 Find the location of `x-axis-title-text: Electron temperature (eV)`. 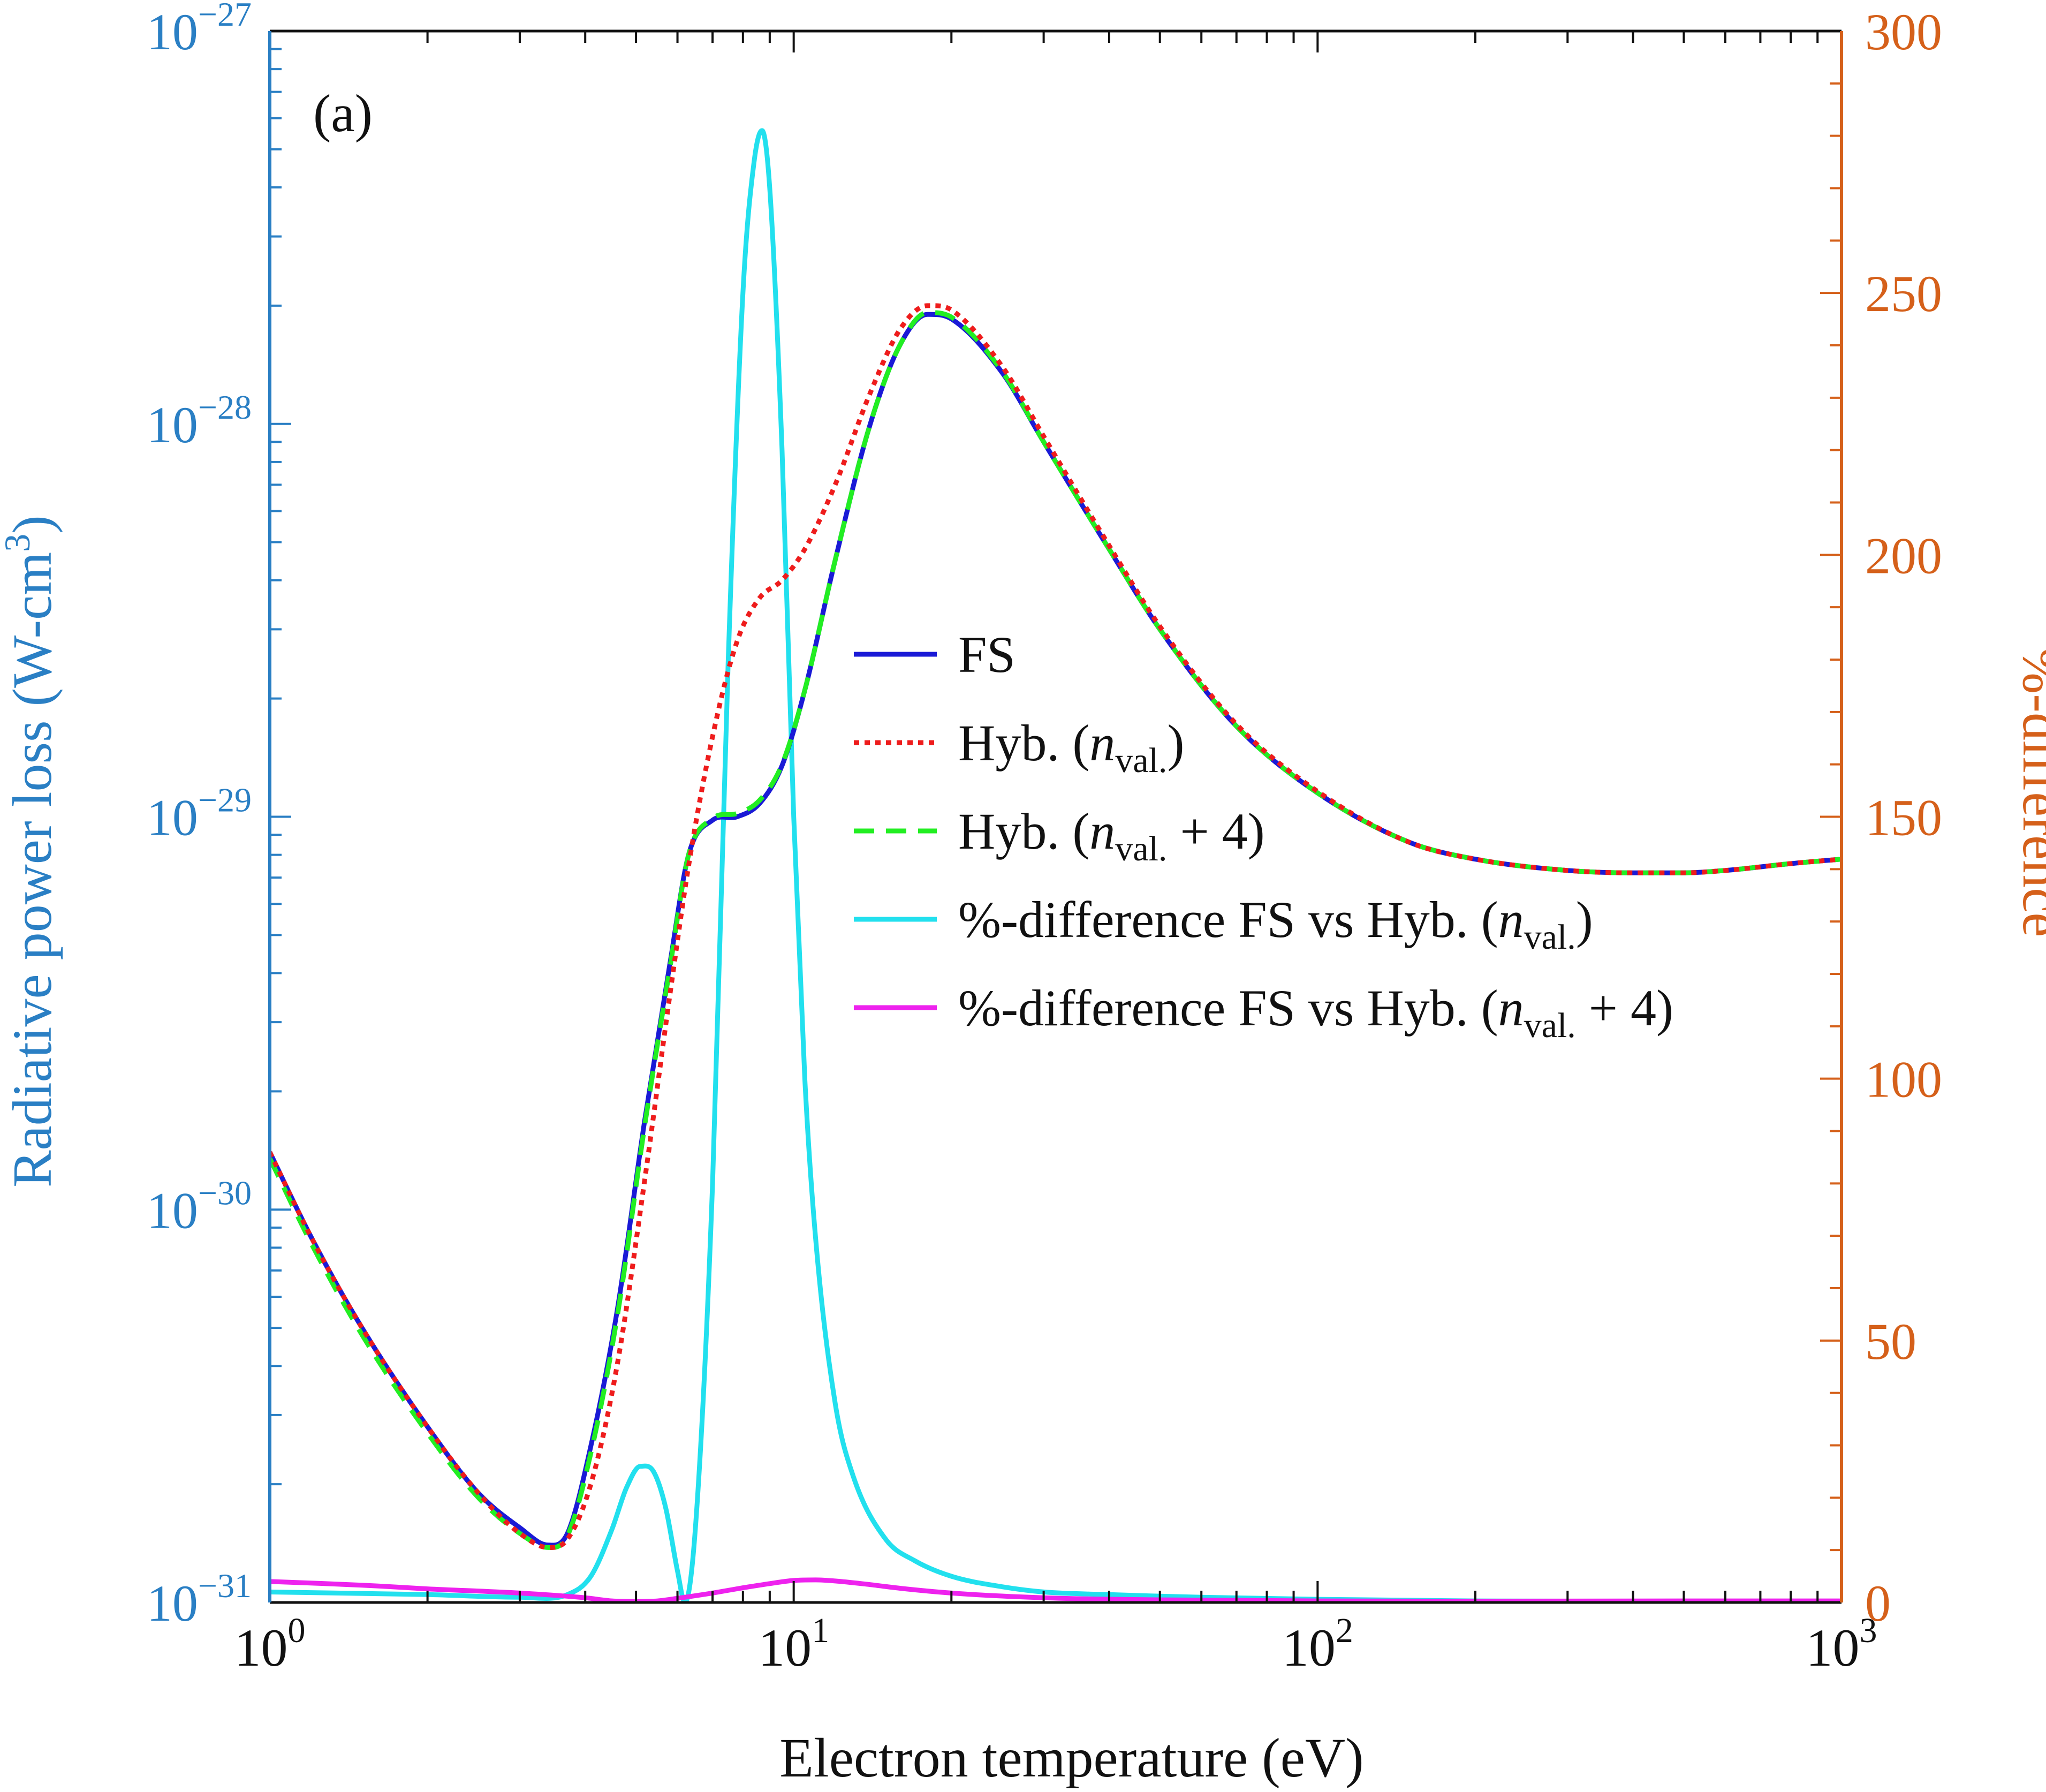

x-axis-title-text: Electron temperature (eV) is located at coordinates (1071, 1758).